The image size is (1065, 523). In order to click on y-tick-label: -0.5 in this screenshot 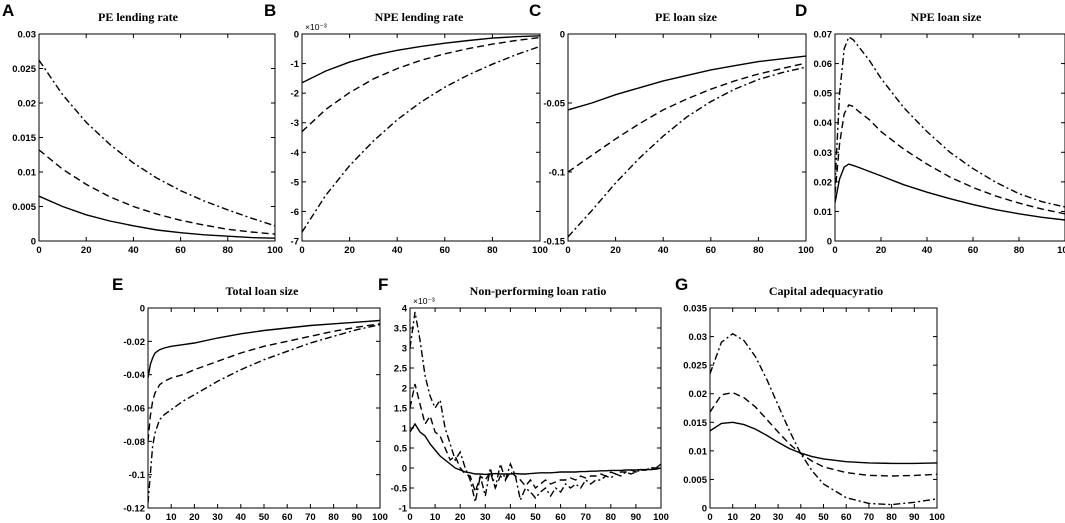, I will do `click(399, 489)`.